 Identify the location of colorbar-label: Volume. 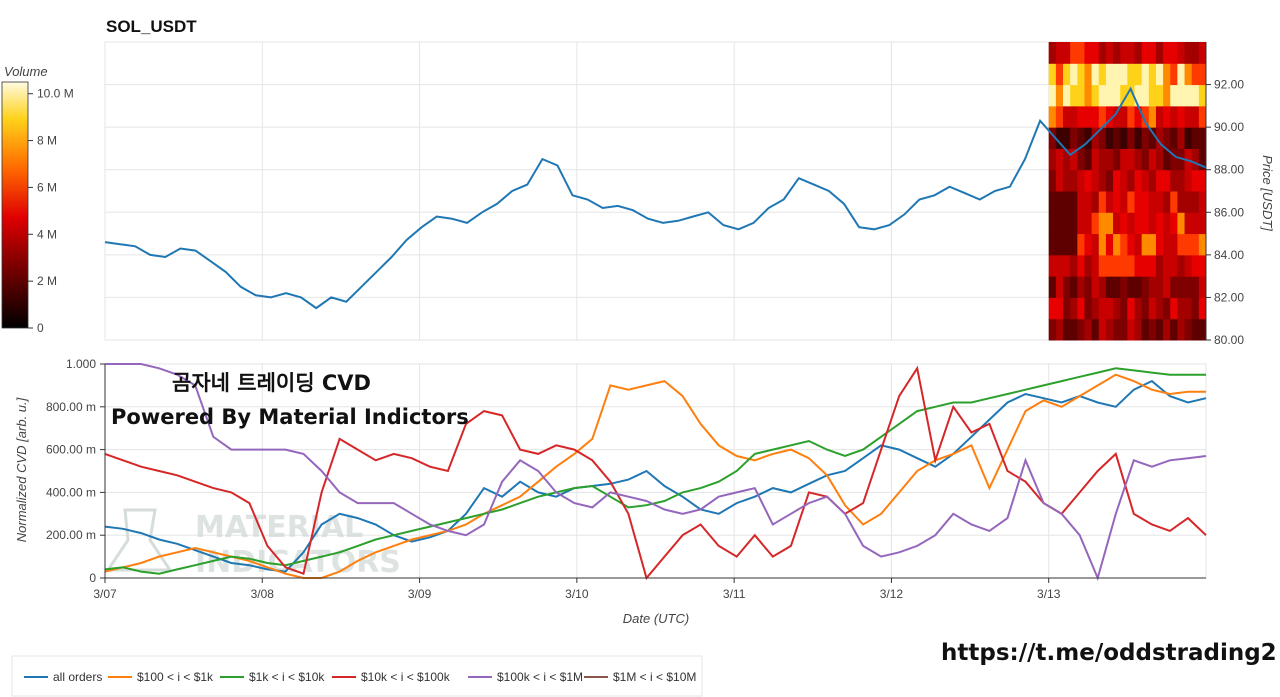
(26, 71).